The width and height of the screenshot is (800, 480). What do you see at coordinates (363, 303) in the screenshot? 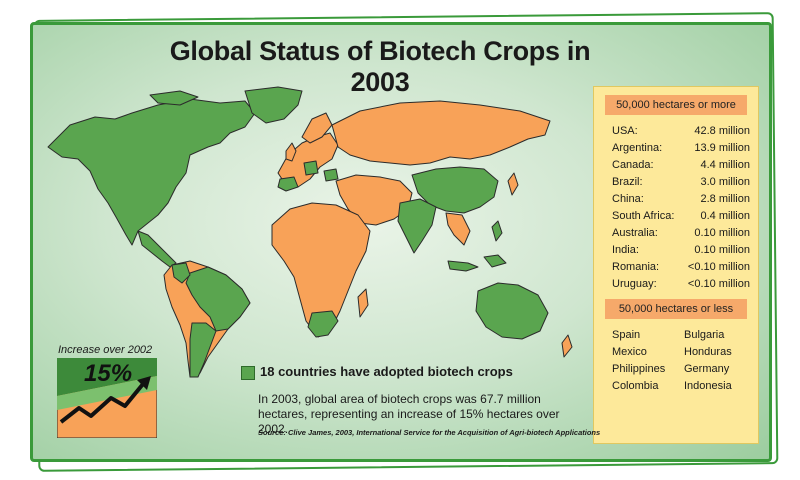
I see `region-madagascar` at bounding box center [363, 303].